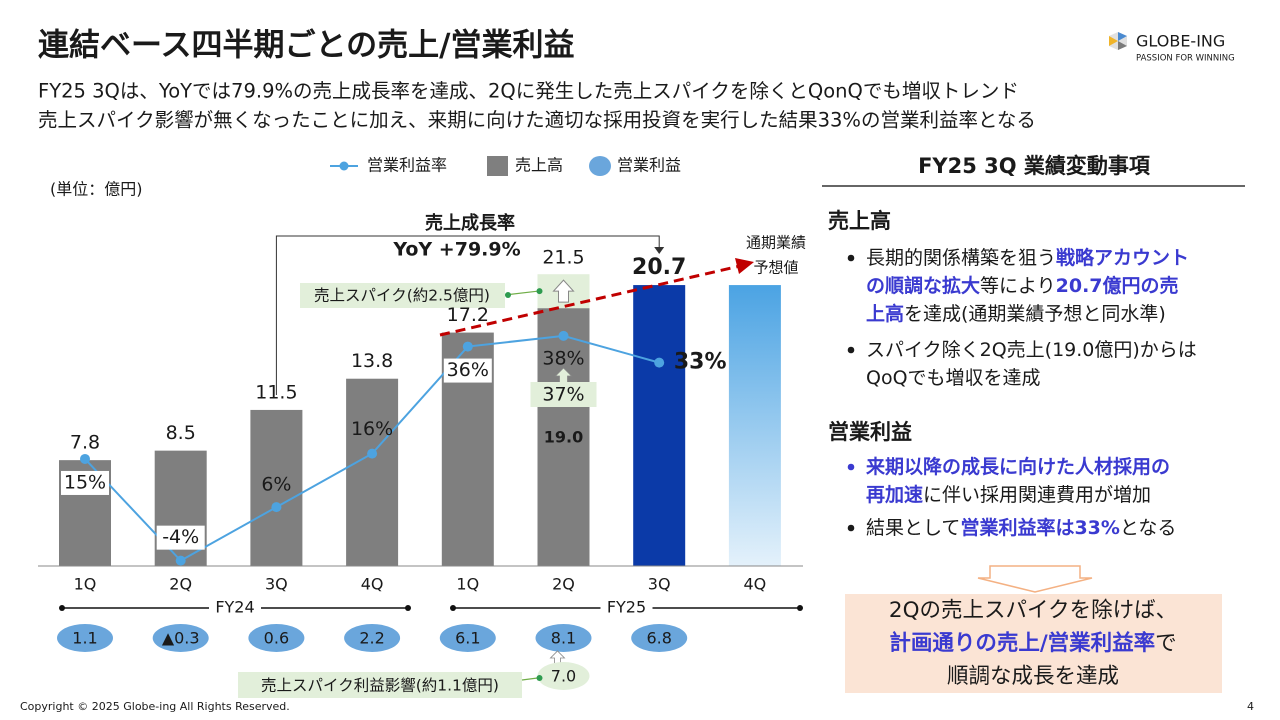 This screenshot has height=720, width=1280. Describe the element at coordinates (775, 268) in the screenshot. I see `forecast-label: 予想値` at that location.